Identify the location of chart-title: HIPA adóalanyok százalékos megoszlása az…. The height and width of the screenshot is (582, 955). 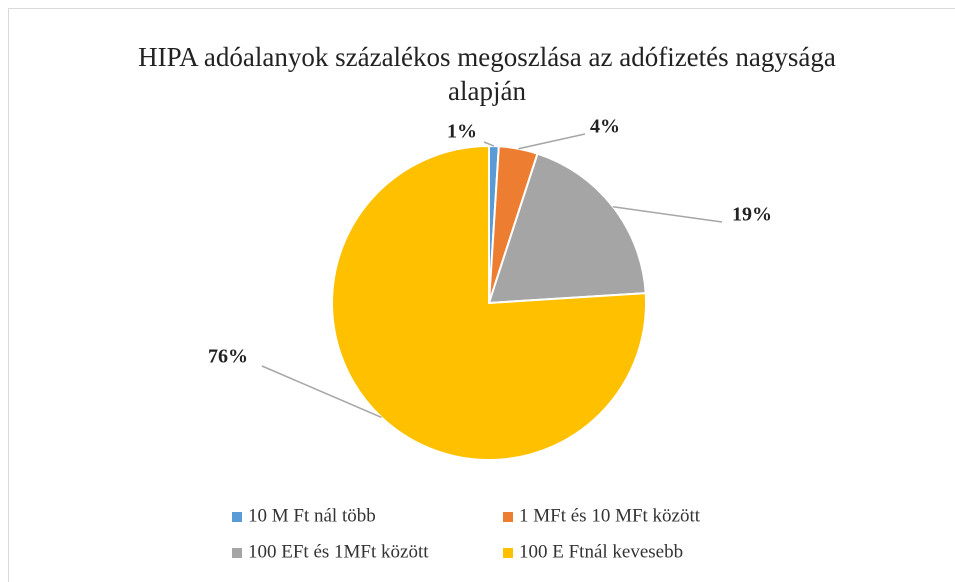
(487, 74).